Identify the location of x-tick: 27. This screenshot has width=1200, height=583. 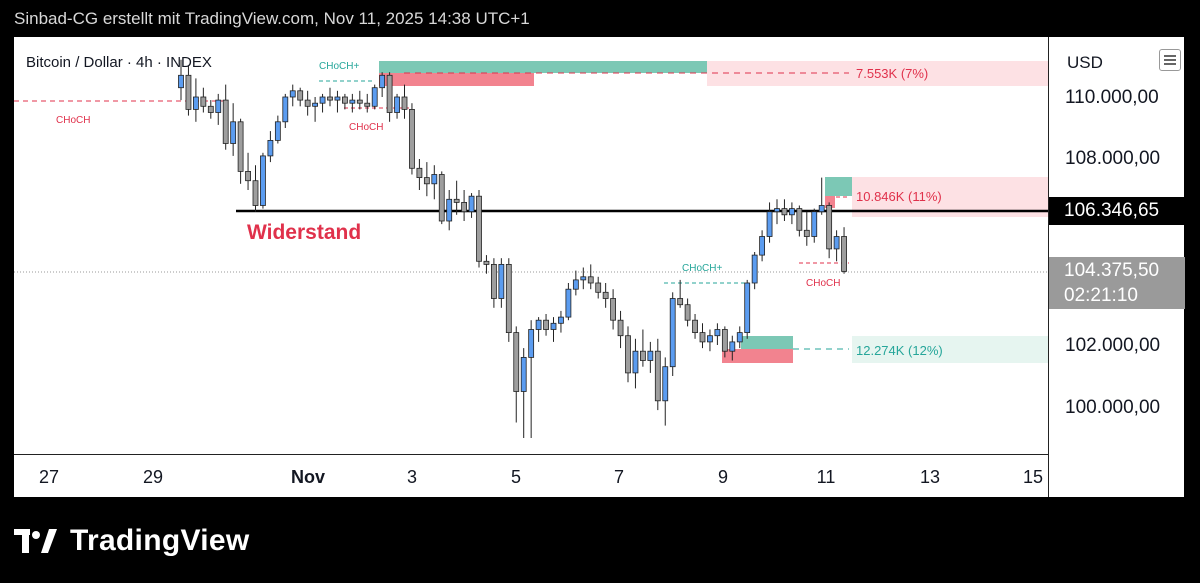
(49, 477).